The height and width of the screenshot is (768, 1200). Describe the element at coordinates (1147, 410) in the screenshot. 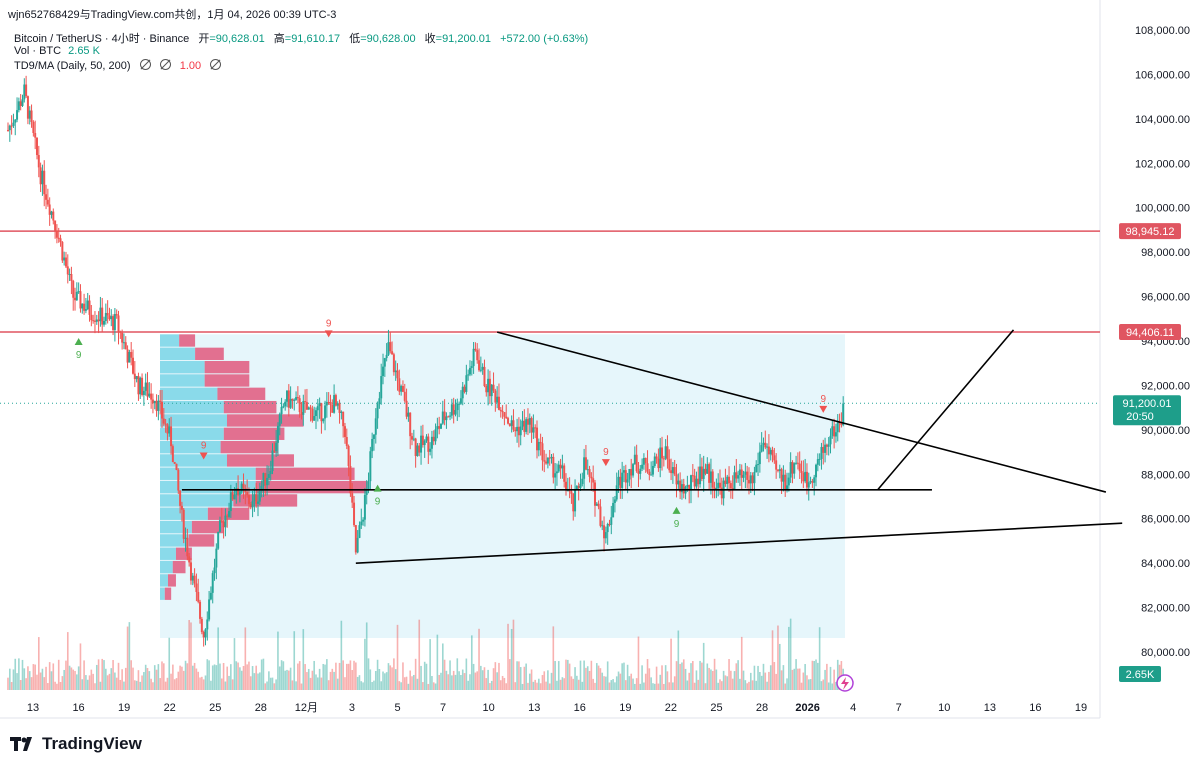

I see `last-price-badge` at that location.